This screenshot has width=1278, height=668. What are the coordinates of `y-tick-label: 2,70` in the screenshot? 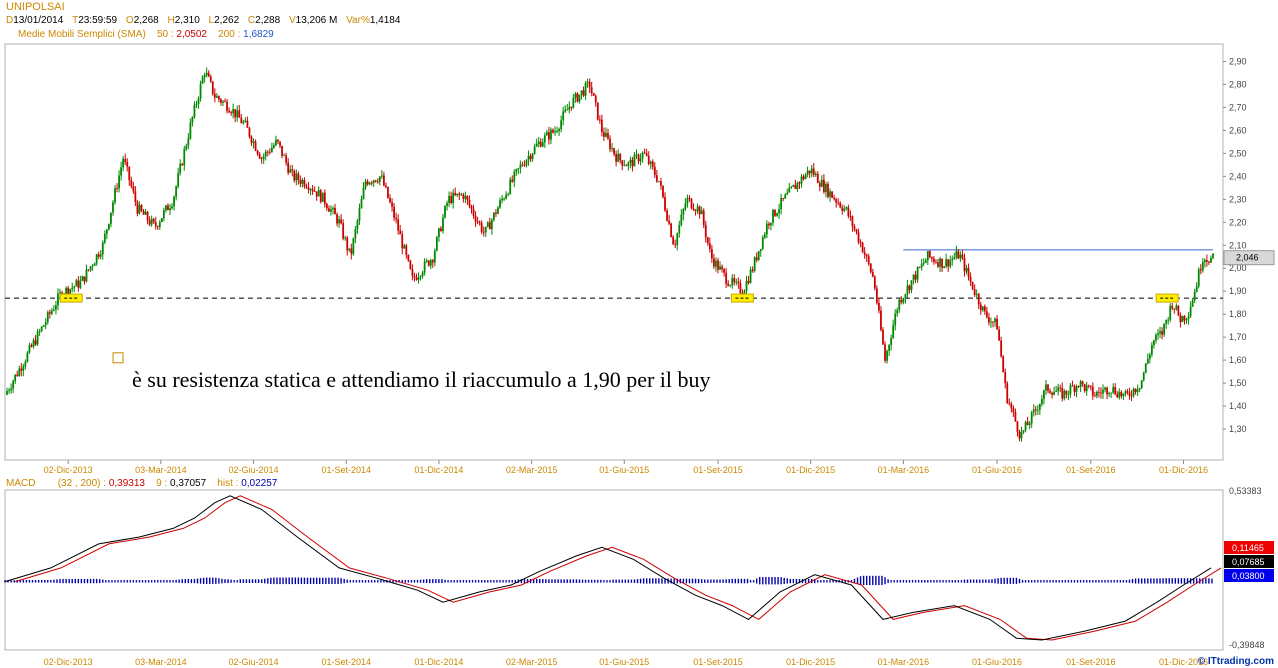 It's located at (1238, 107).